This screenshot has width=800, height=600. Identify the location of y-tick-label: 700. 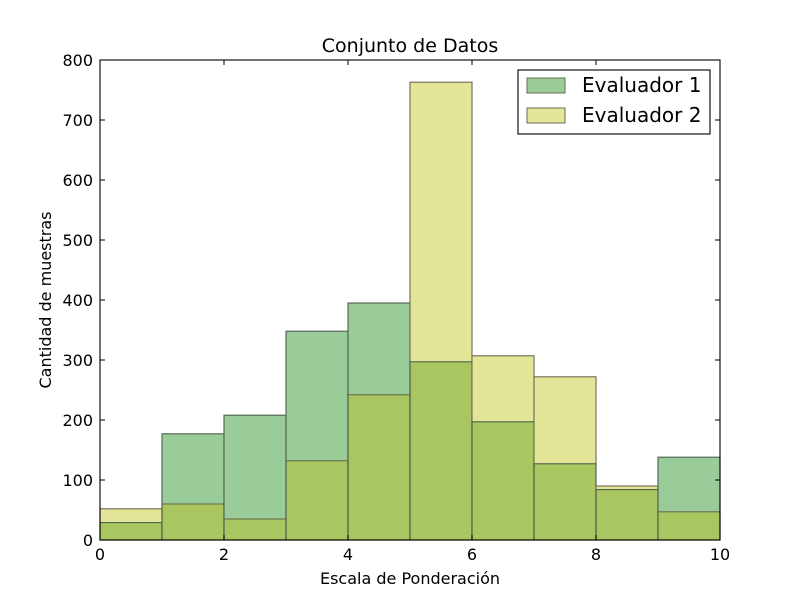
(77, 120).